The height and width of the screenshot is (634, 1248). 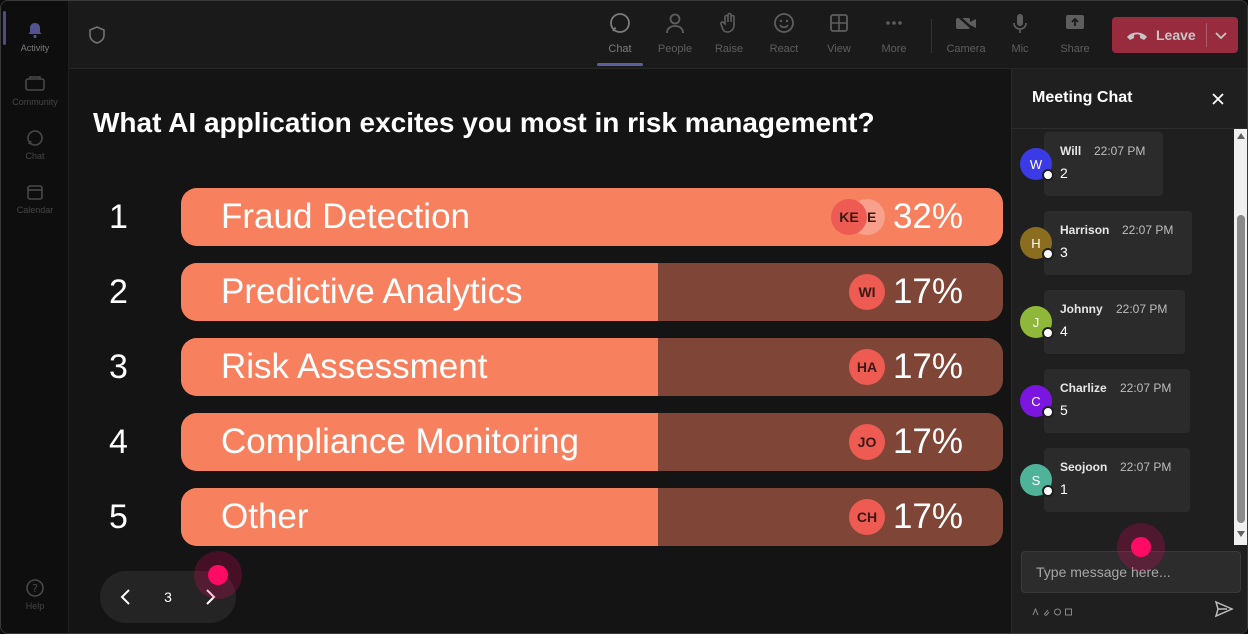 I want to click on message-body: 3, so click(x=1064, y=252).